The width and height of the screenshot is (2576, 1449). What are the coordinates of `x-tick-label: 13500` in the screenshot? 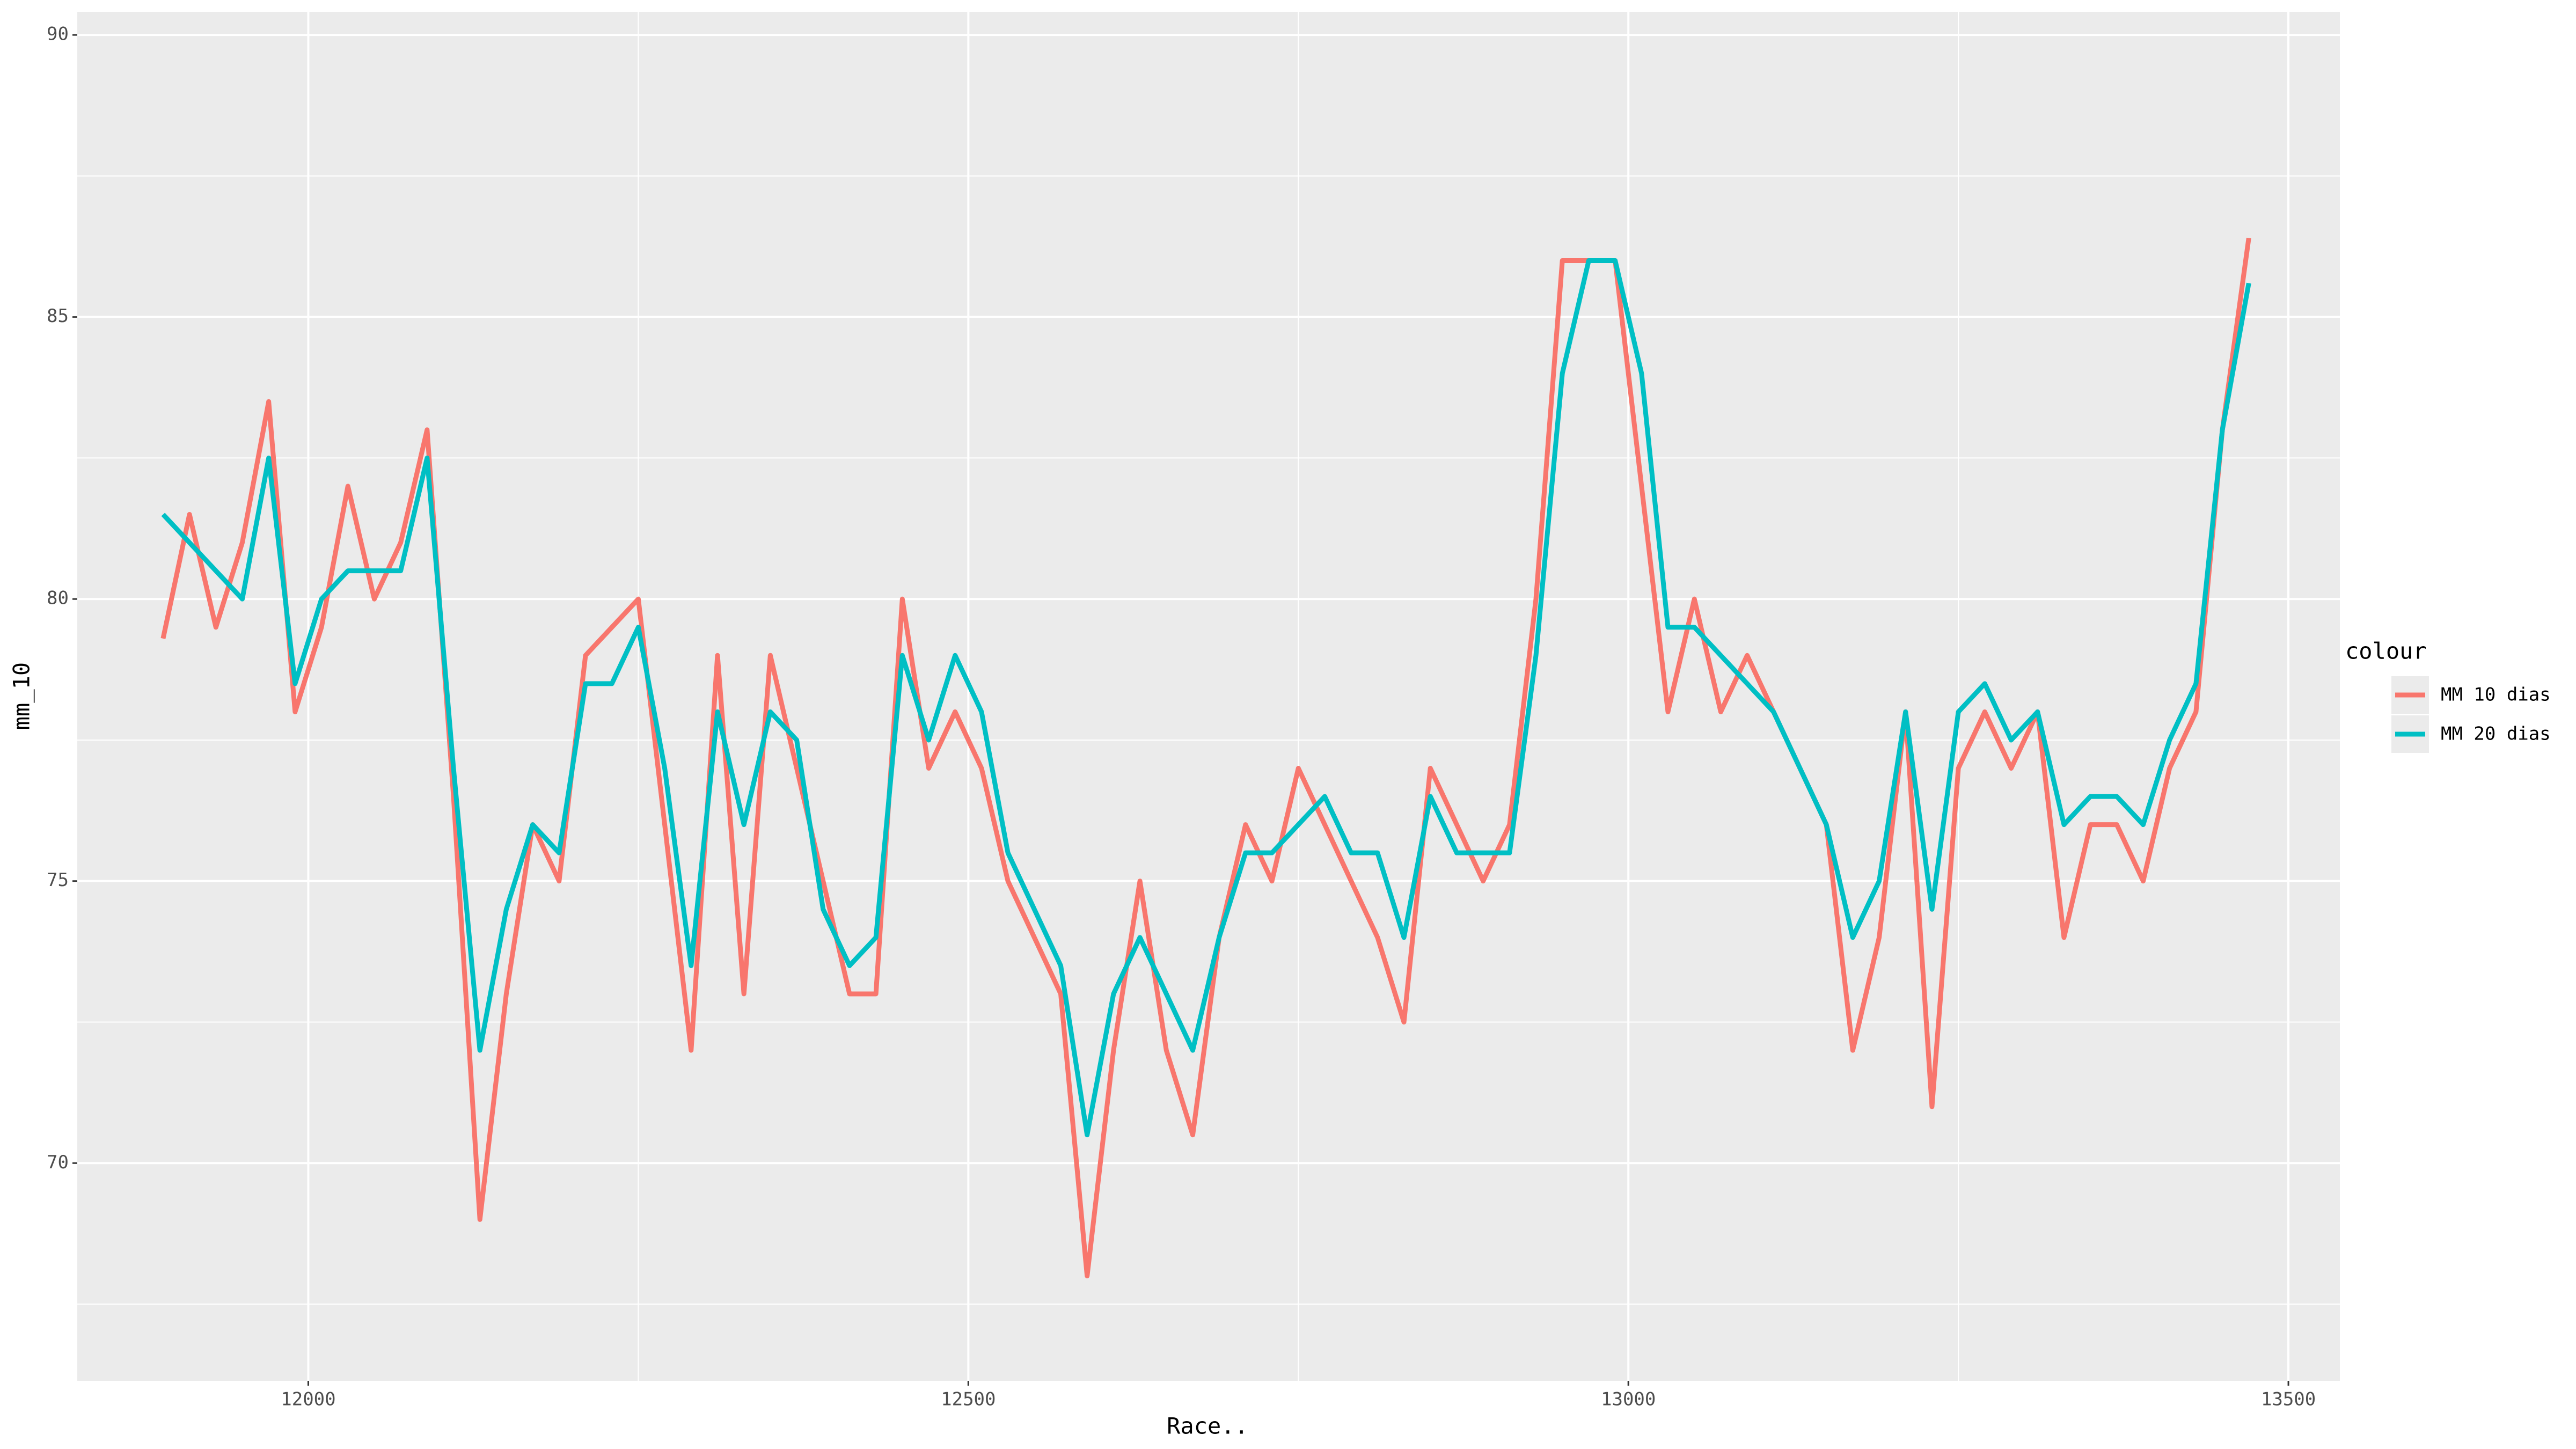 It's located at (2288, 1399).